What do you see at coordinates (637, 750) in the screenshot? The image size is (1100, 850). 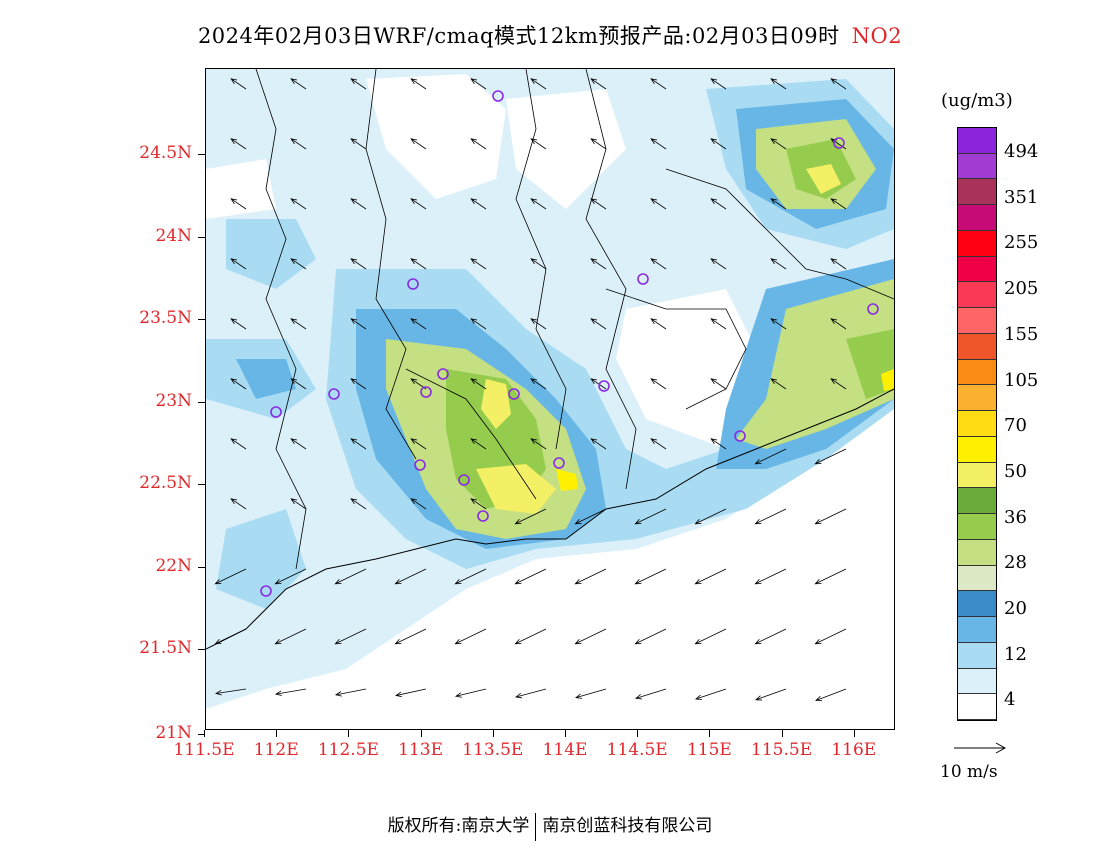 I see `longitude-label: 114.5E` at bounding box center [637, 750].